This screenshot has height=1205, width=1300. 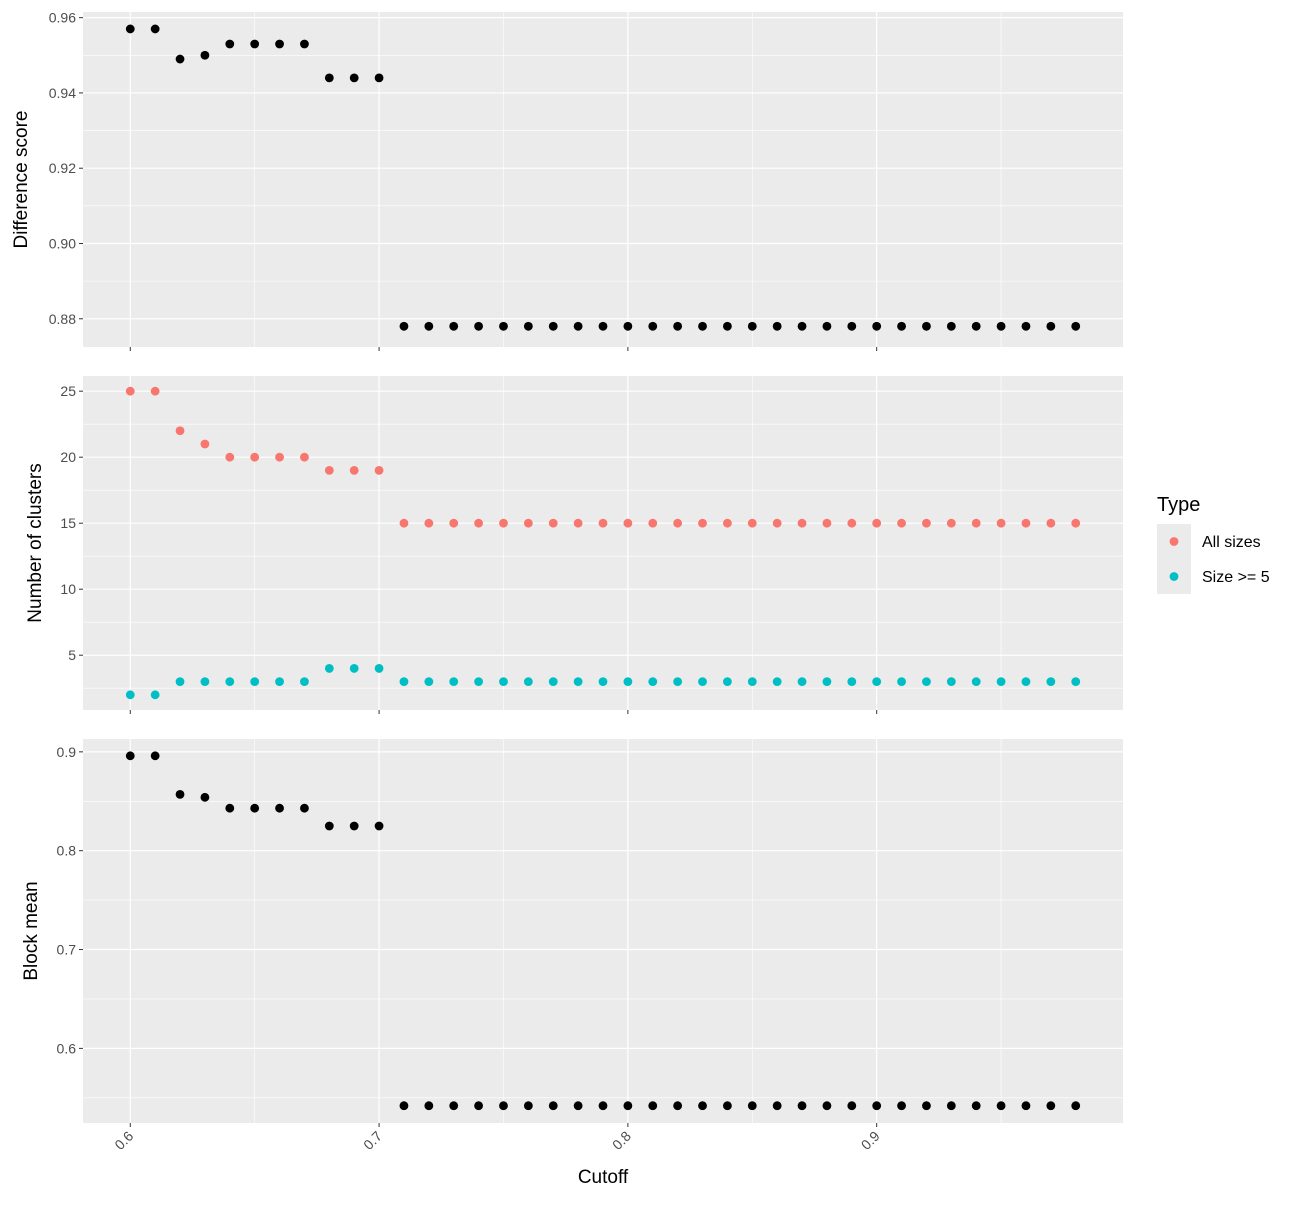 What do you see at coordinates (68, 589) in the screenshot?
I see `y-tick-label: 10` at bounding box center [68, 589].